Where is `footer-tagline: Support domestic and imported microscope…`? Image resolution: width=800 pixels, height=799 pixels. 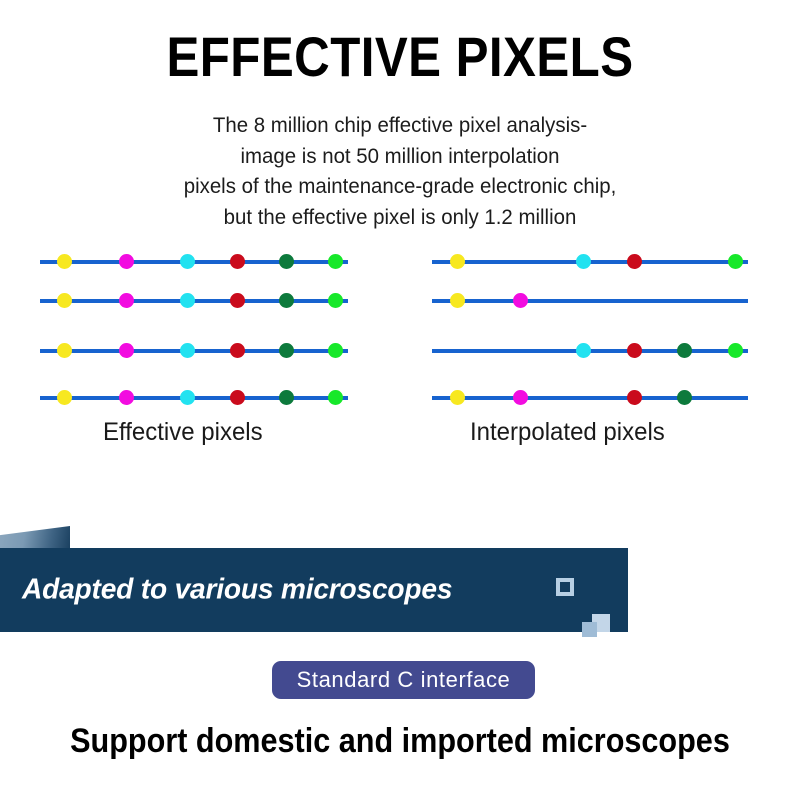 footer-tagline: Support domestic and imported microscope… is located at coordinates (400, 741).